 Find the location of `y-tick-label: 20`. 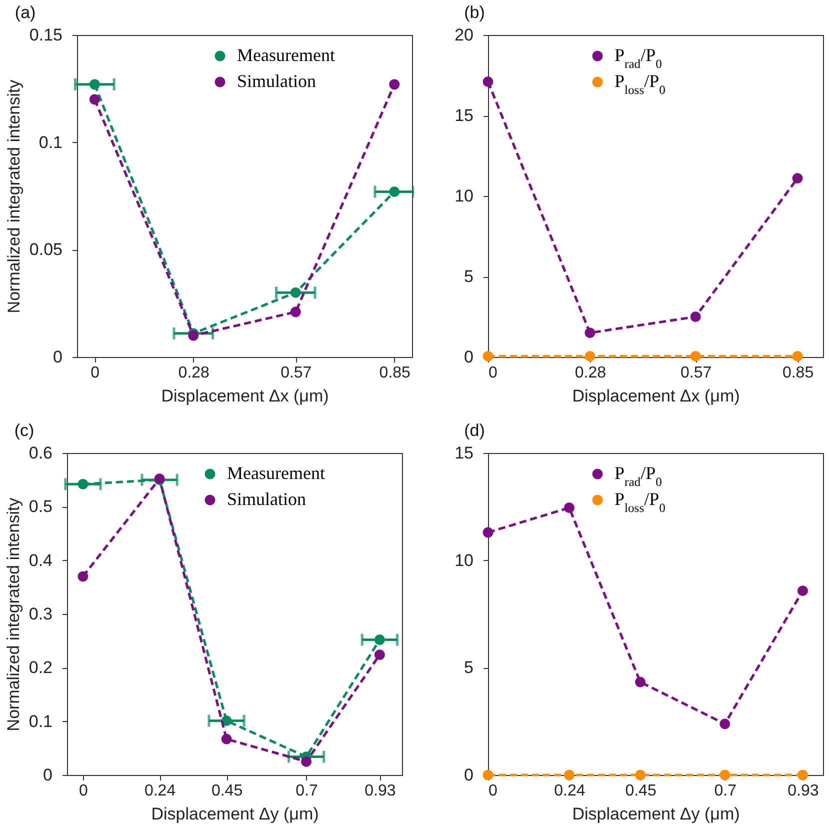

y-tick-label: 20 is located at coordinates (464, 35).